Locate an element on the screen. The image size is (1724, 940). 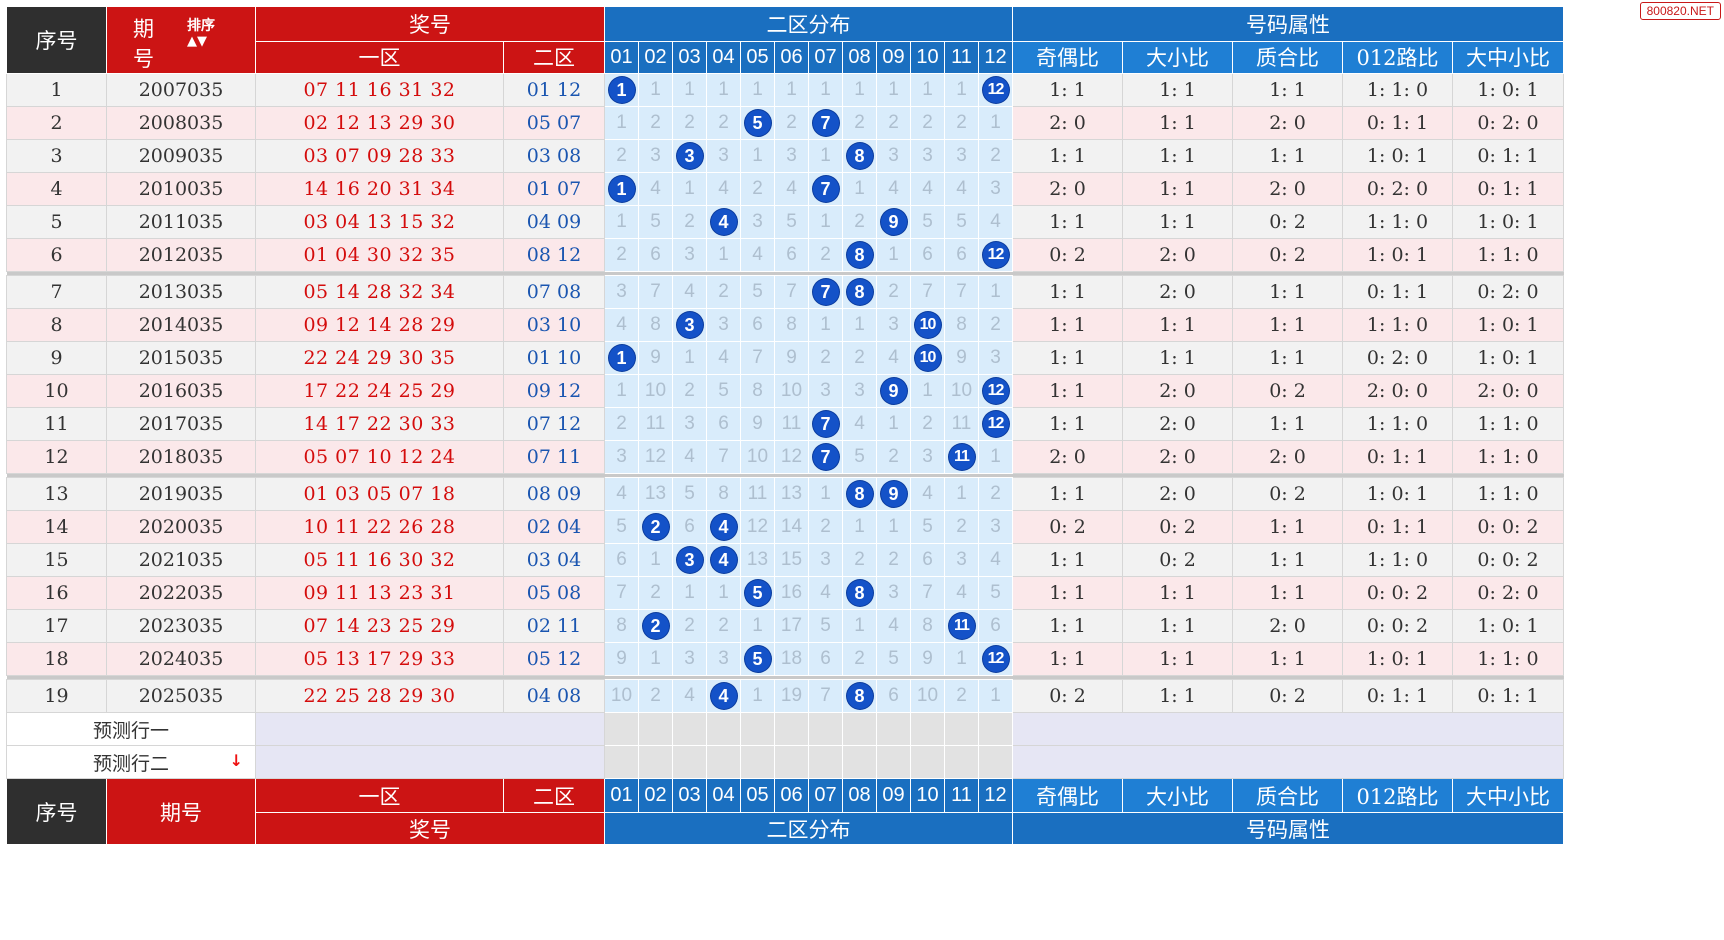
header-period-bottom: 号 is located at coordinates (143, 59).